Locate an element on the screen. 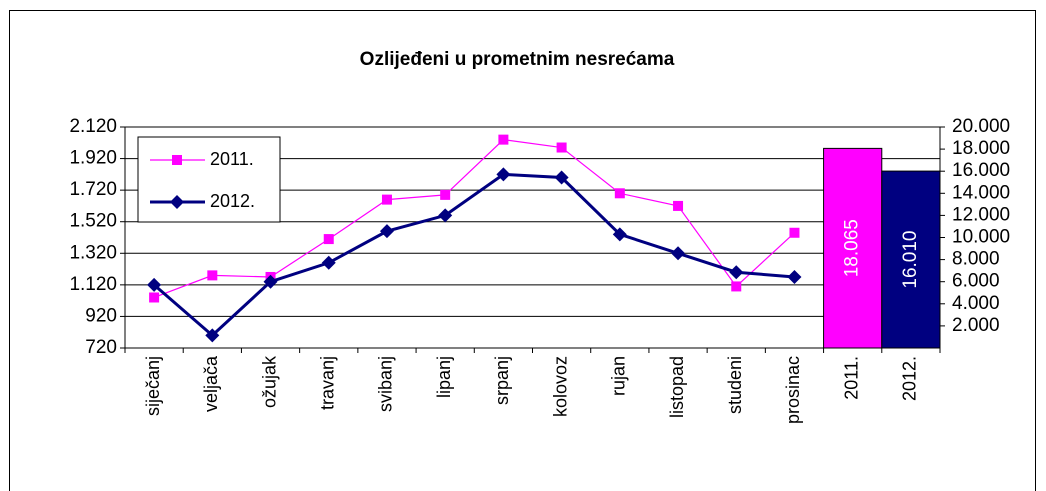  x-tick-label: srpanj is located at coordinates (502, 380).